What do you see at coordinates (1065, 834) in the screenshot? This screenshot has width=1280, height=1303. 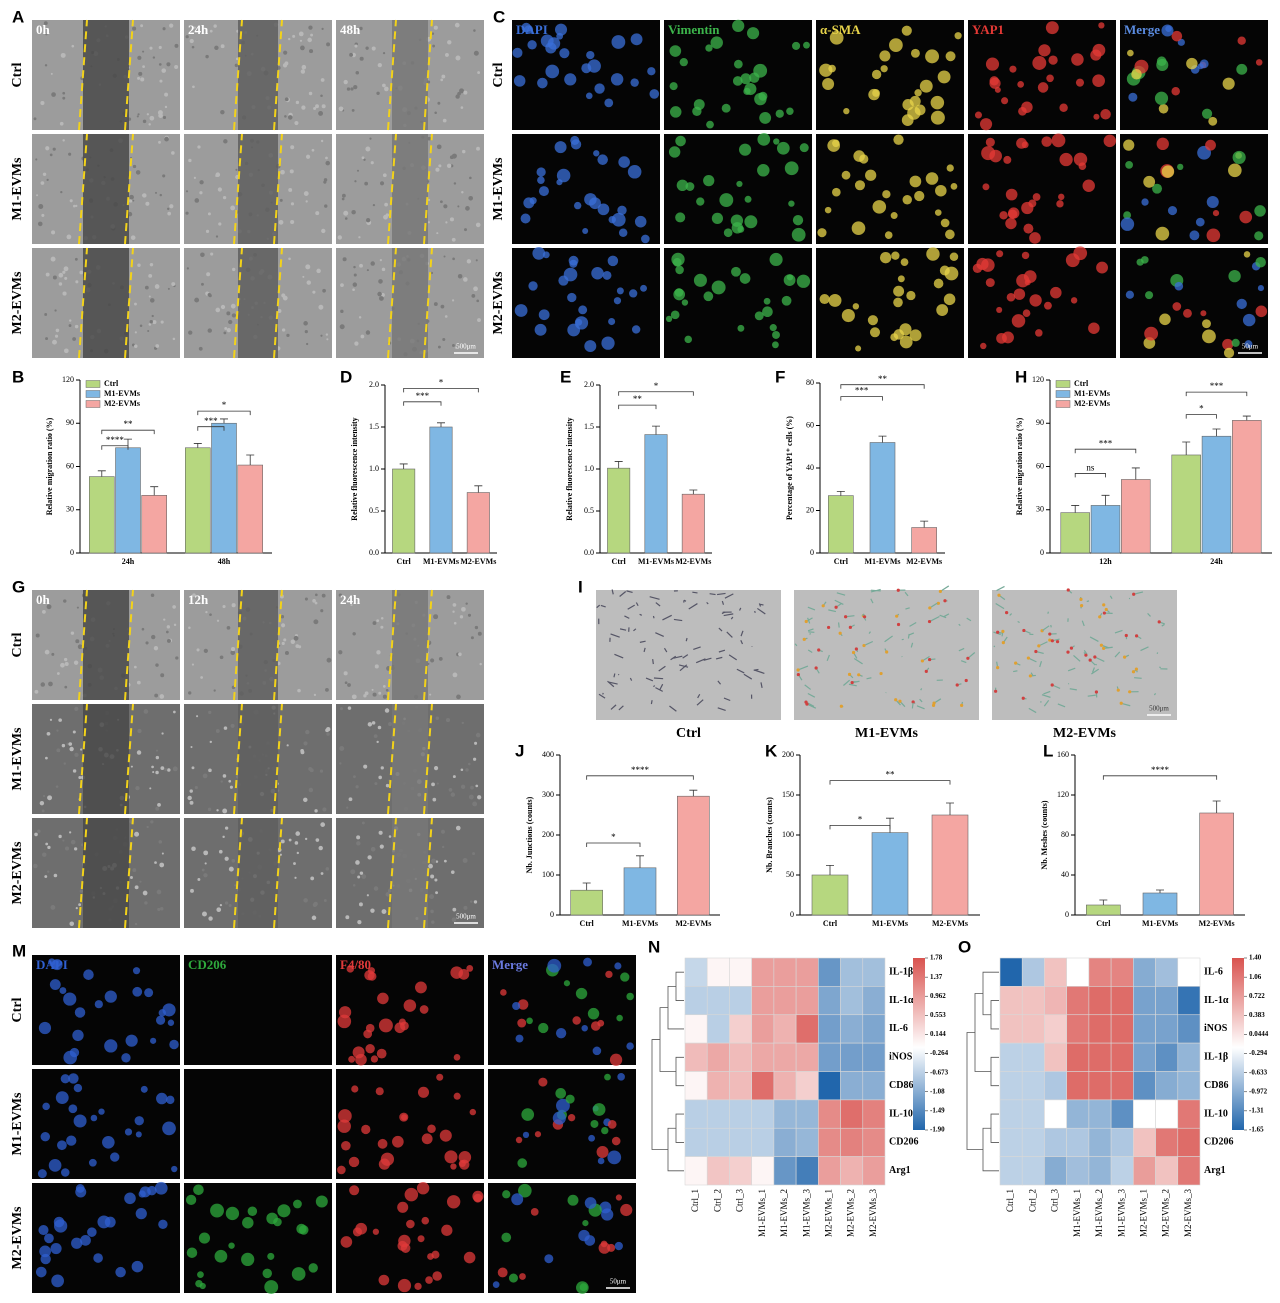 I see `y-tick-label: 80` at bounding box center [1065, 834].